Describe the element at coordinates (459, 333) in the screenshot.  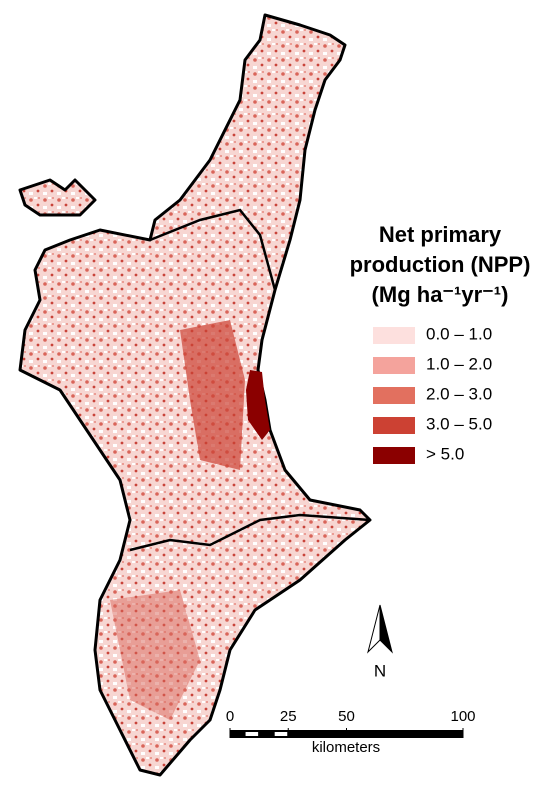
I see `legend-label: 0.0 – 1.0` at that location.